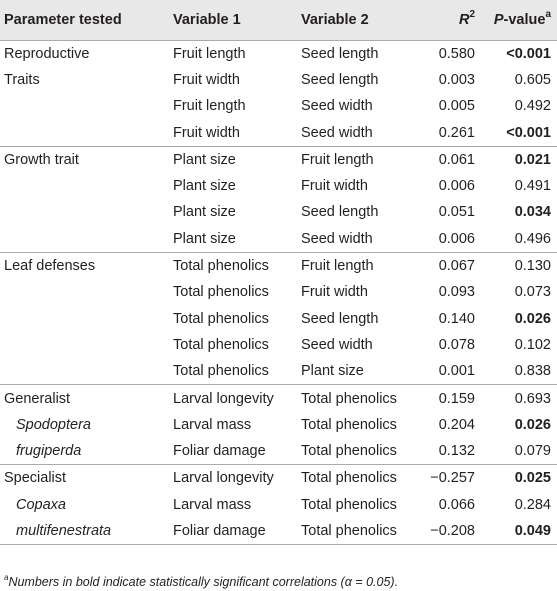 This screenshot has width=557, height=591. Describe the element at coordinates (278, 239) in the screenshot. I see `table-row: Plant size Seed width 0.006 0.496` at that location.